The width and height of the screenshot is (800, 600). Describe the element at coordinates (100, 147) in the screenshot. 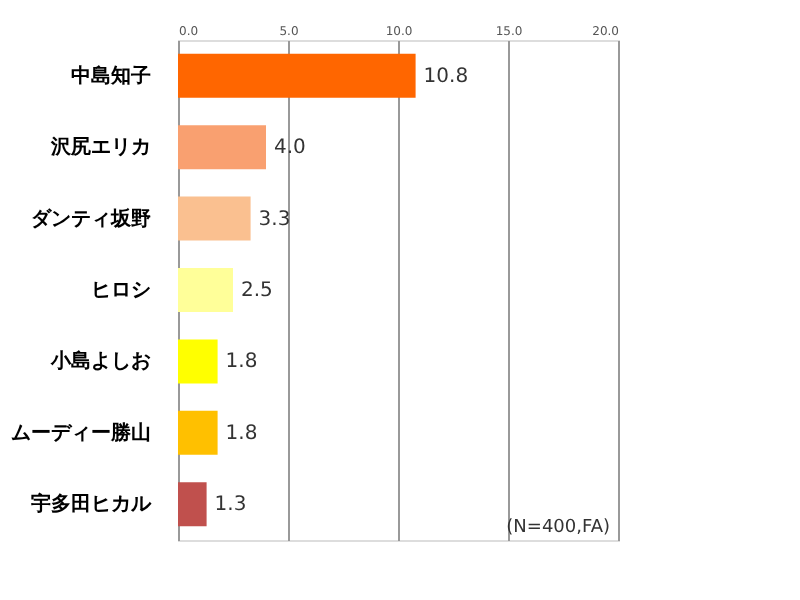

I see `y-tick-label: 沢尻エリカ` at that location.